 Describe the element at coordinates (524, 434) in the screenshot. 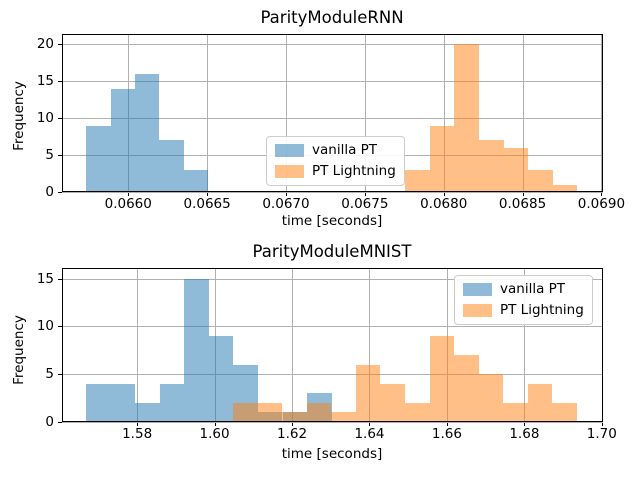

I see `x-tick-label: 1.68` at that location.